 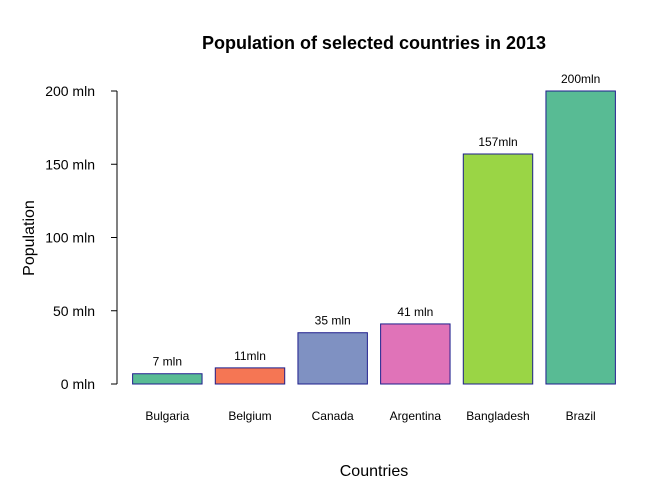 What do you see at coordinates (78, 384) in the screenshot?
I see `y-tick-label: 0 mln` at bounding box center [78, 384].